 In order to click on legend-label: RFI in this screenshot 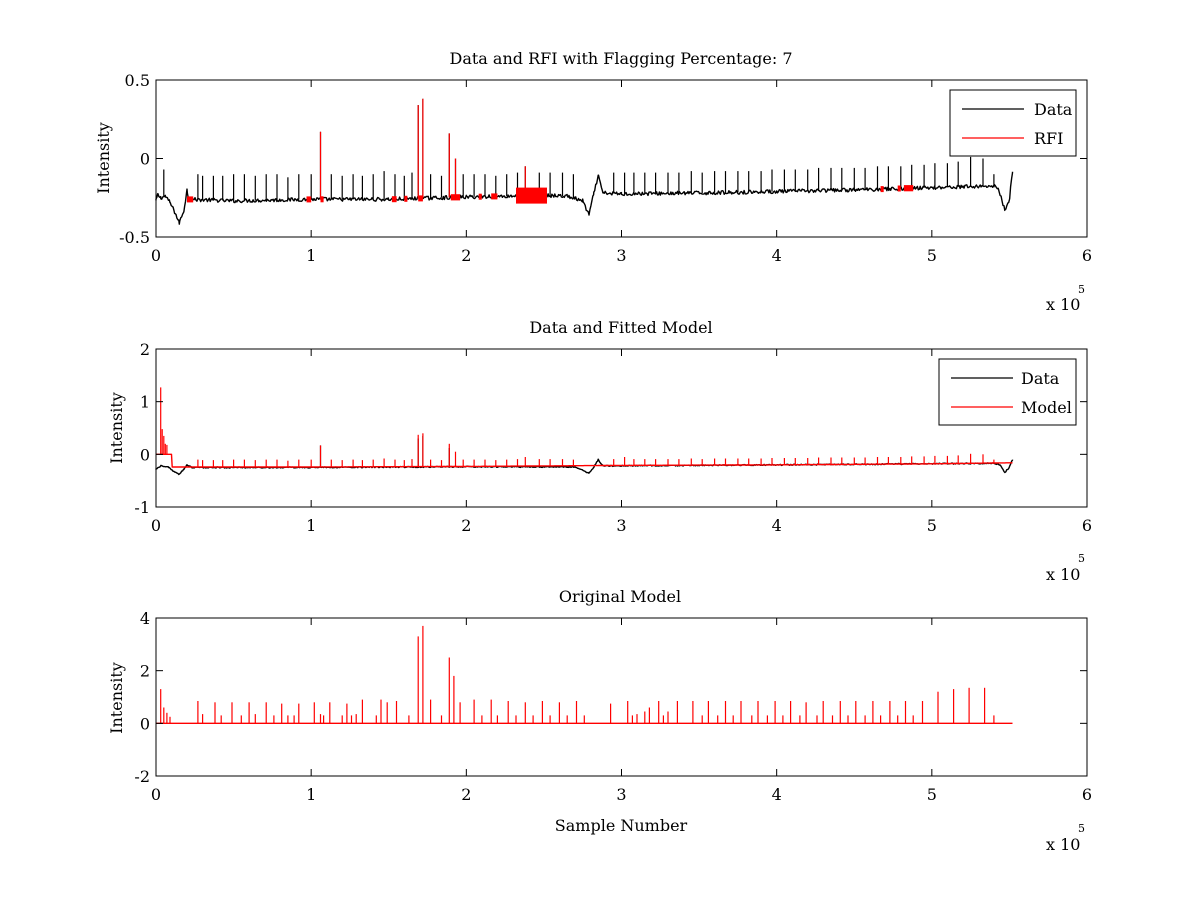, I will do `click(1048, 138)`.